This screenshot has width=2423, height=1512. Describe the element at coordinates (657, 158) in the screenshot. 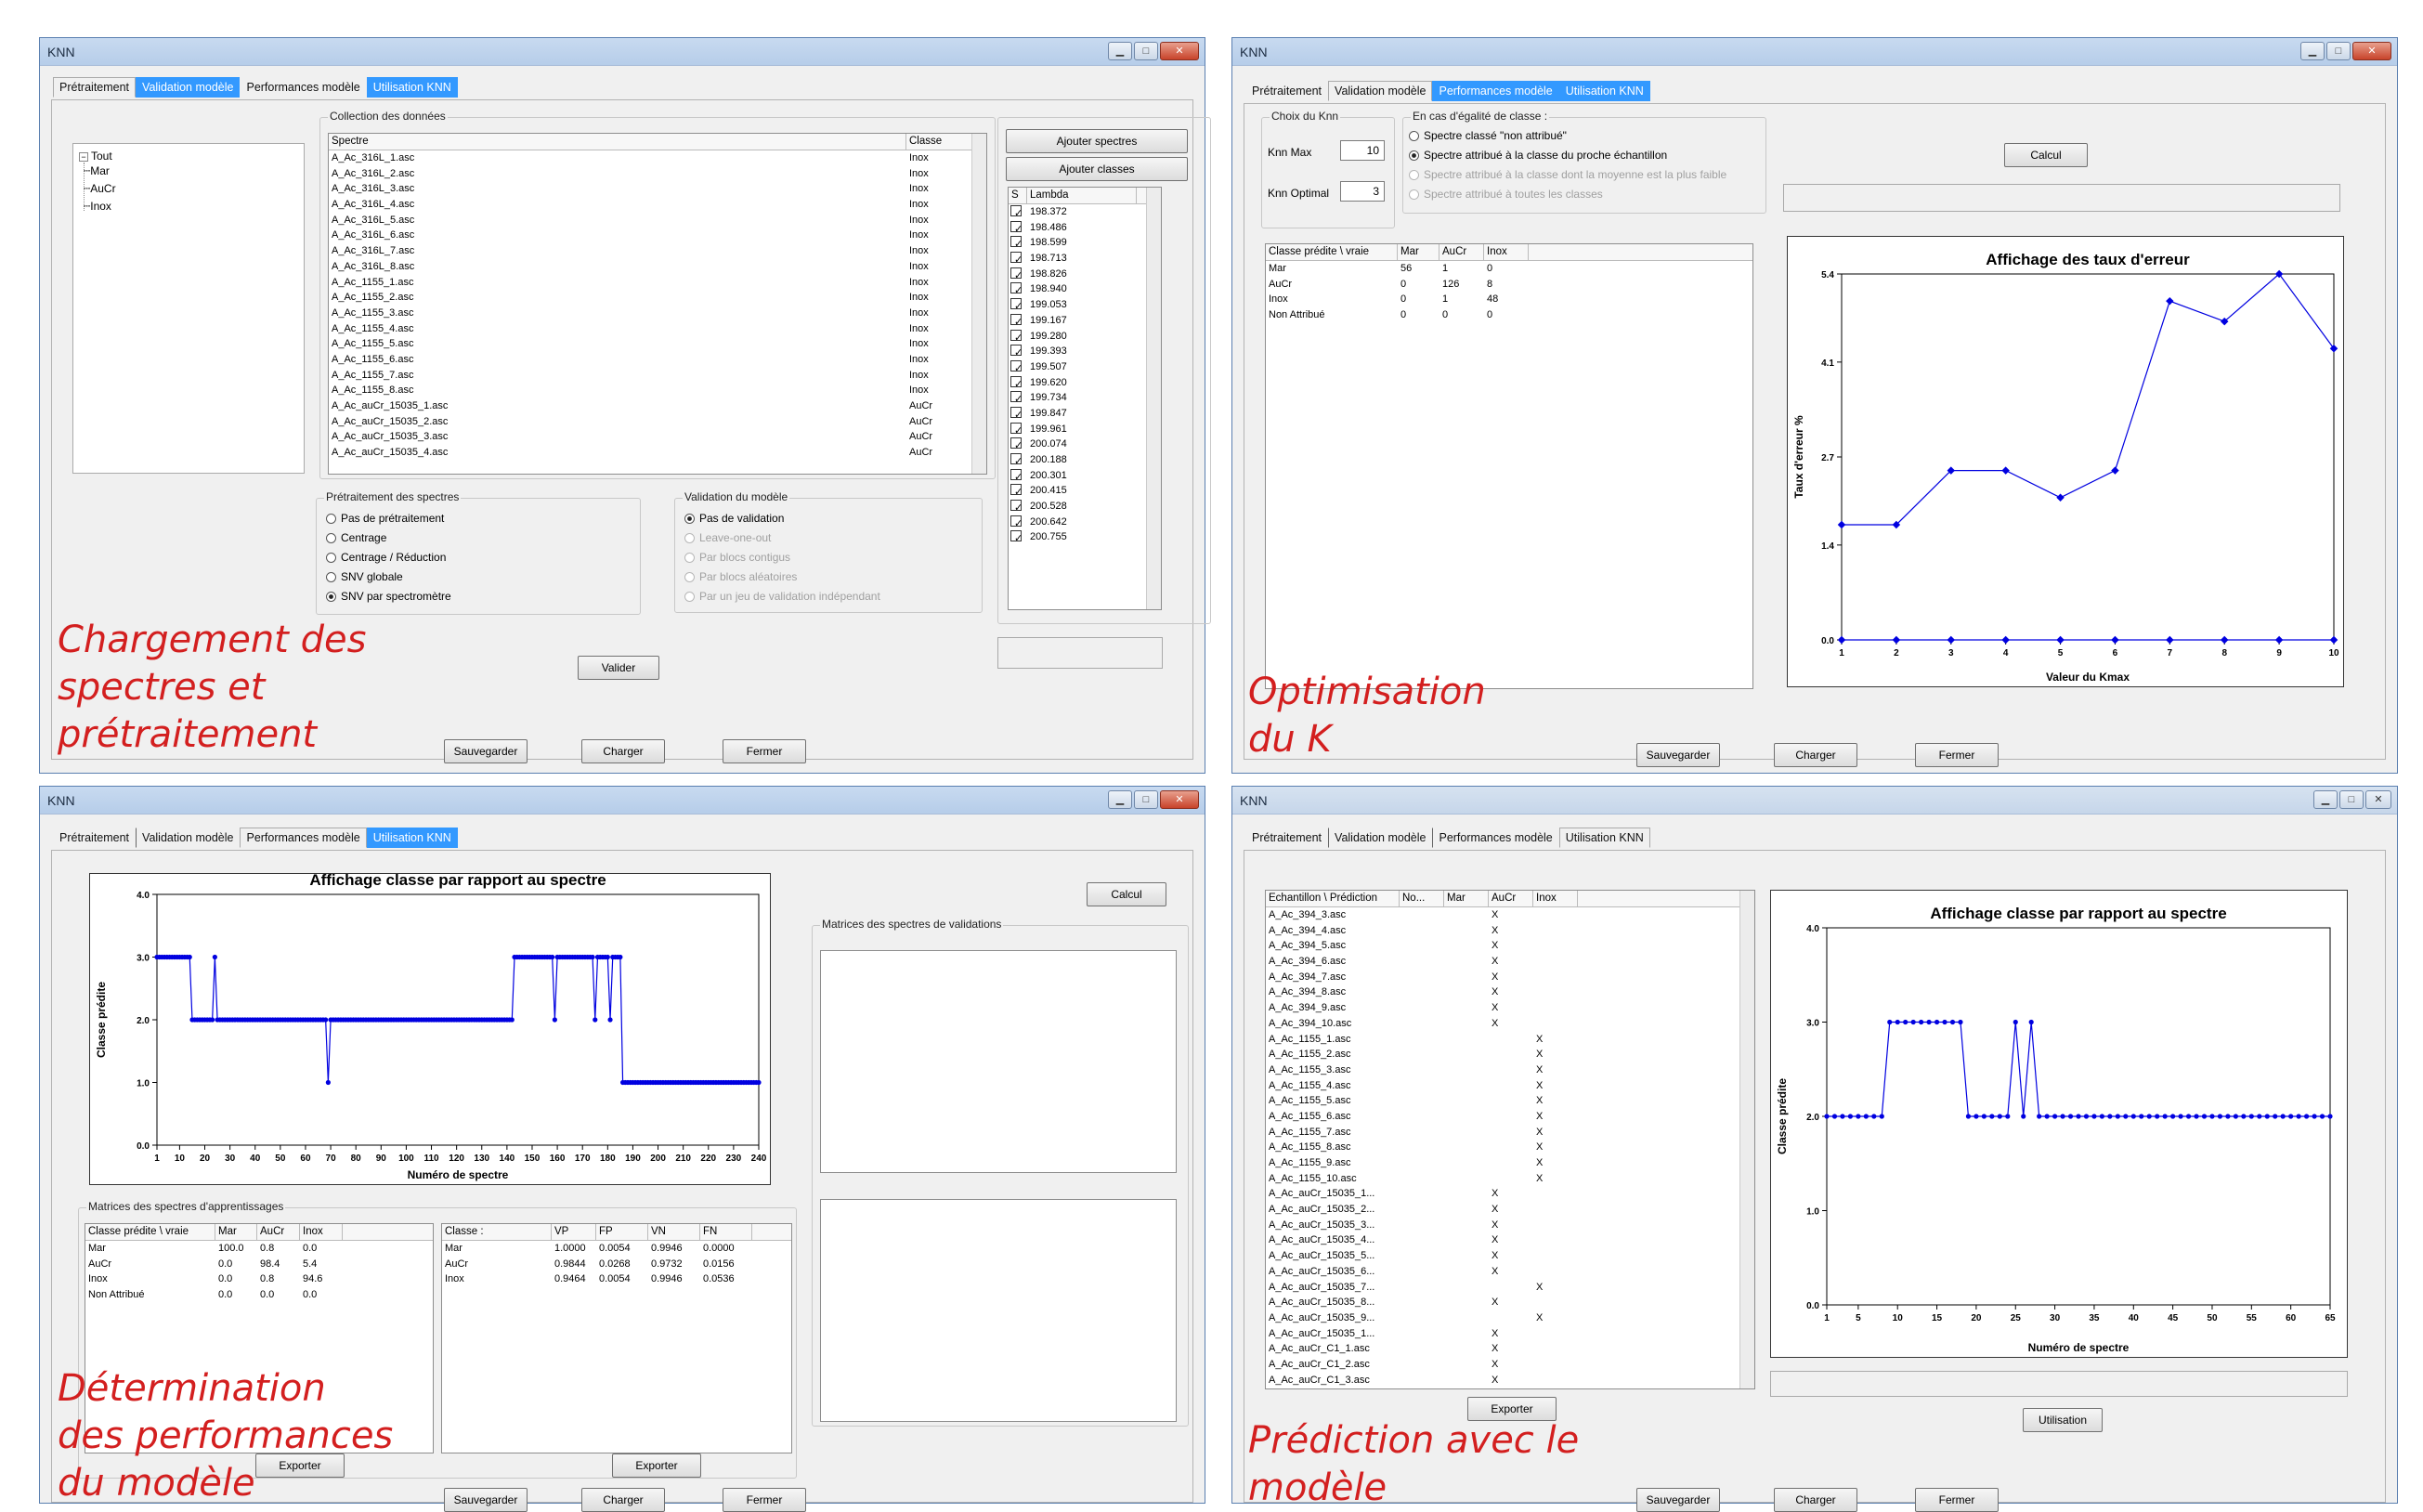

I see `table-row: A_Ac_316L_1.asc Inox` at that location.